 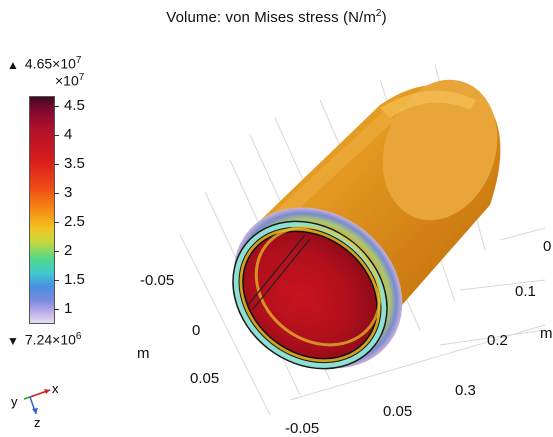 What do you see at coordinates (547, 246) in the screenshot?
I see `axis-tick-right: 0` at bounding box center [547, 246].